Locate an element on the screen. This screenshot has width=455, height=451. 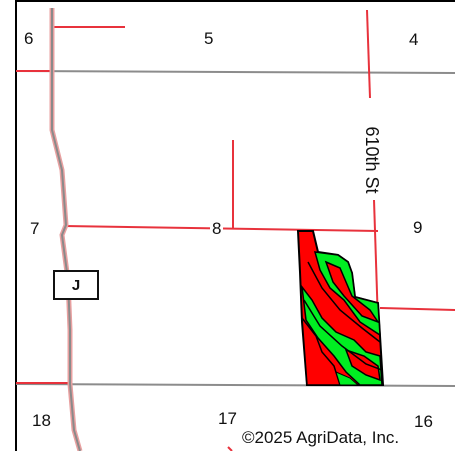
section-number-16: 16 is located at coordinates (423, 421).